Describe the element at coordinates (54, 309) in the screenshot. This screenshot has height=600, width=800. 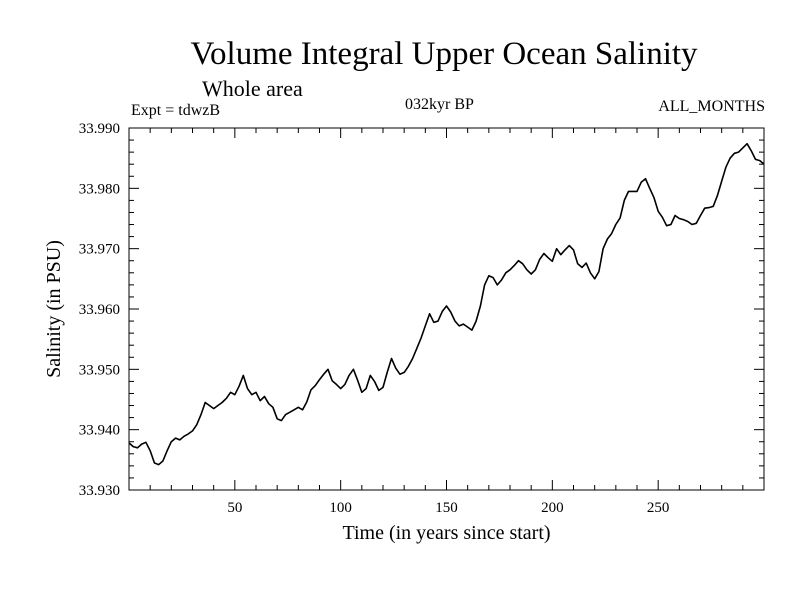
I see `y-axis-label: Salinity (in PSU)` at that location.